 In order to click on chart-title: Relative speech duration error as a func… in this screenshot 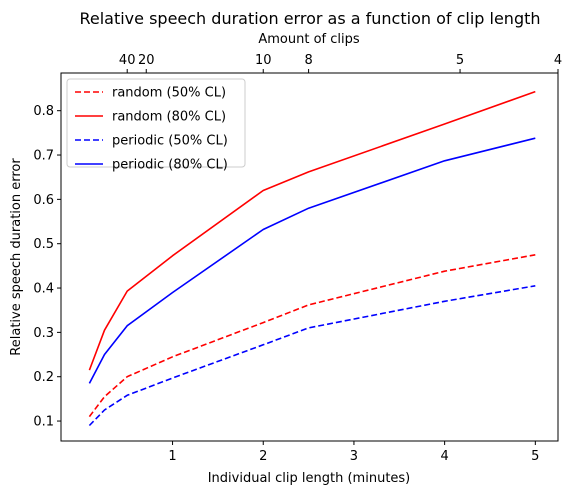, I will do `click(309, 18)`.